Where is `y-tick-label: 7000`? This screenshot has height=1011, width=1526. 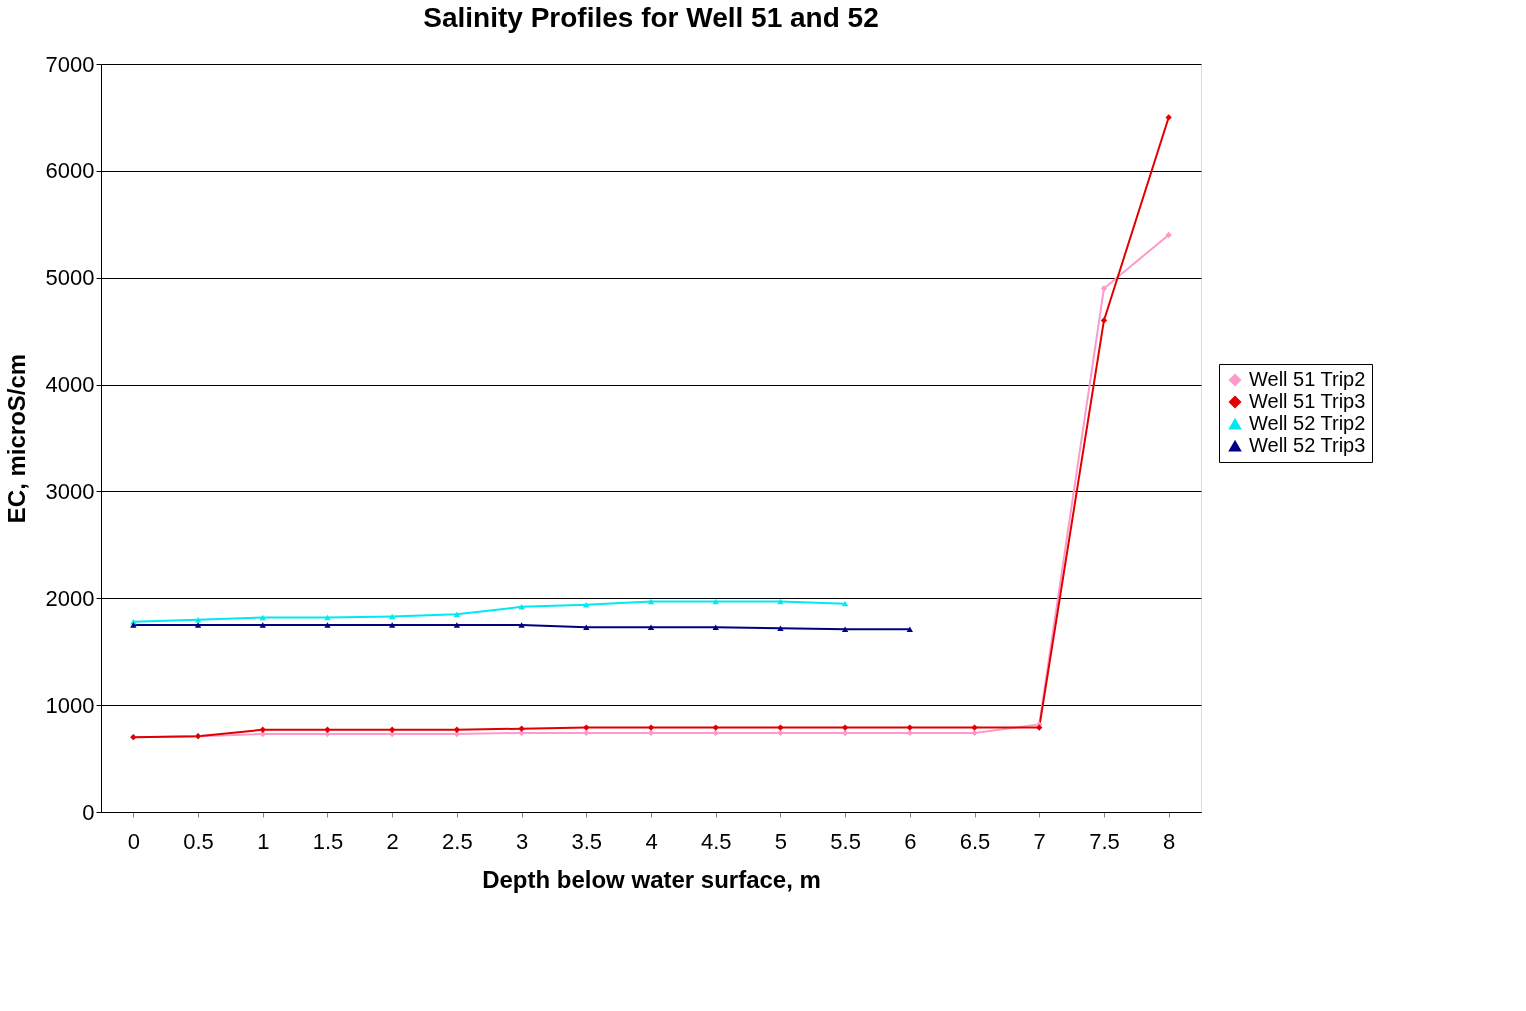 y-tick-label: 7000 is located at coordinates (70, 64).